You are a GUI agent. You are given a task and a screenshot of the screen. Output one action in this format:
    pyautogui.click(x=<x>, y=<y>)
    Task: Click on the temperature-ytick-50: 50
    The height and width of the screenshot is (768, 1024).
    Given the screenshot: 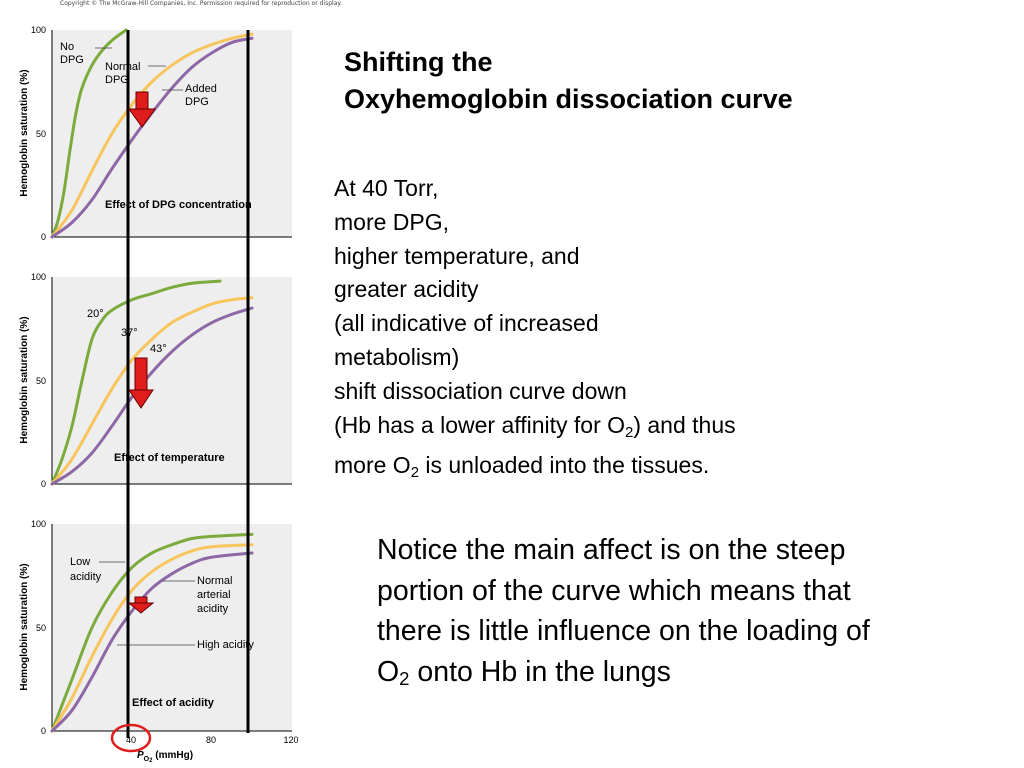 What is the action you would take?
    pyautogui.click(x=41, y=381)
    